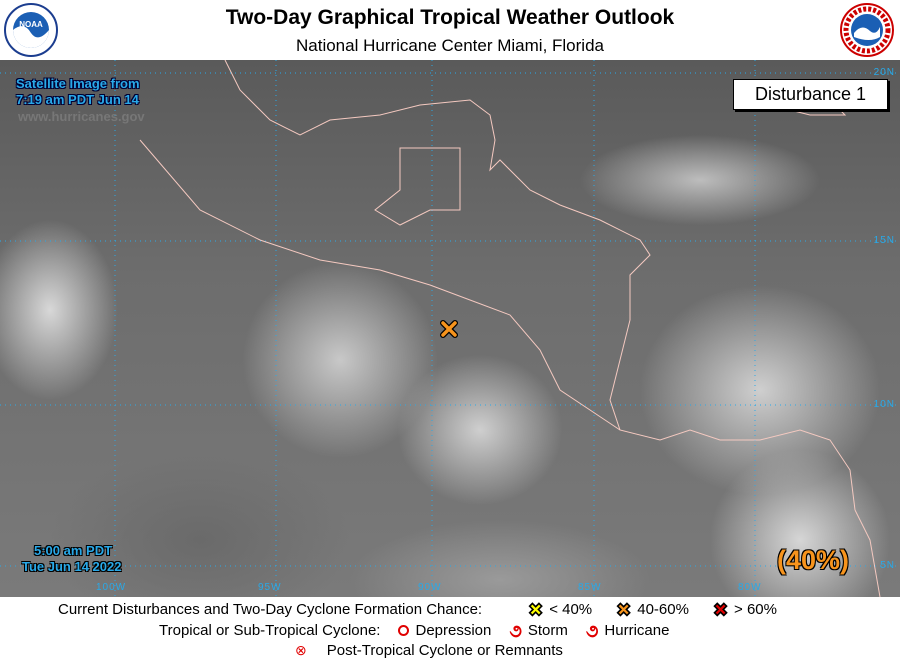  I want to click on lon-label: 100W, so click(111, 587).